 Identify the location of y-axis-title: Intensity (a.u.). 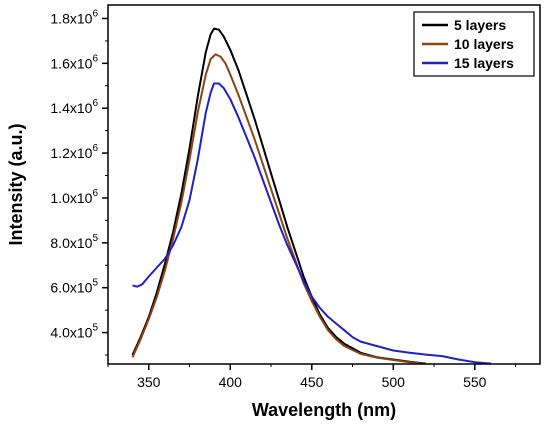
(16, 184).